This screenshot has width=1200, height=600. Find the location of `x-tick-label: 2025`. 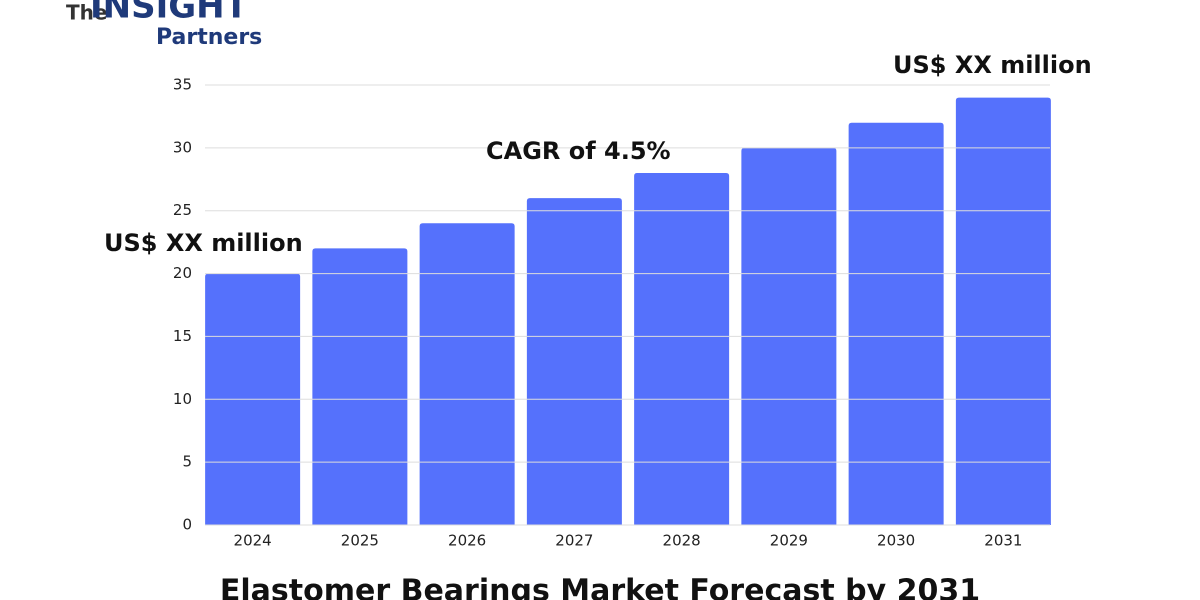

x-tick-label: 2025 is located at coordinates (360, 541).